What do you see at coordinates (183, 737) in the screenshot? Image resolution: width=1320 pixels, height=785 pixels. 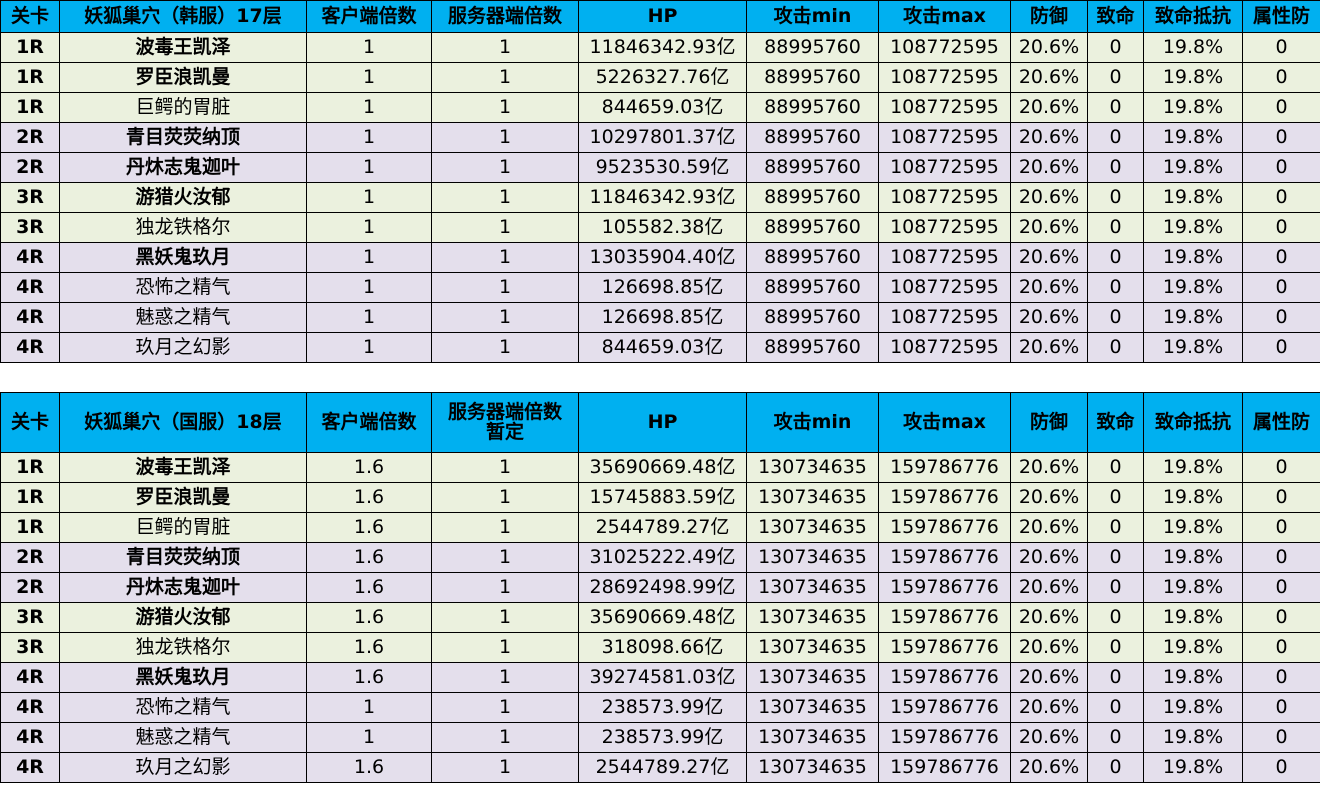 I see `monster-name-cell: 魅惑之精气` at bounding box center [183, 737].